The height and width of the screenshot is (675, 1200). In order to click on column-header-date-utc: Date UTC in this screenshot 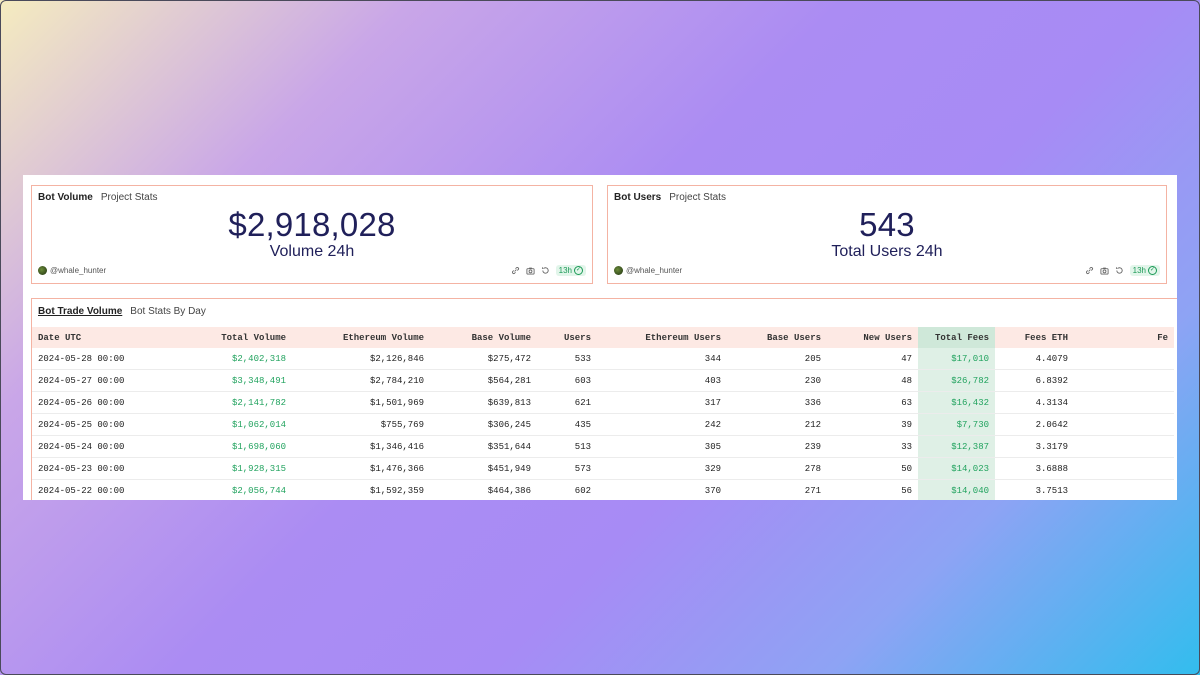, I will do `click(86, 337)`.